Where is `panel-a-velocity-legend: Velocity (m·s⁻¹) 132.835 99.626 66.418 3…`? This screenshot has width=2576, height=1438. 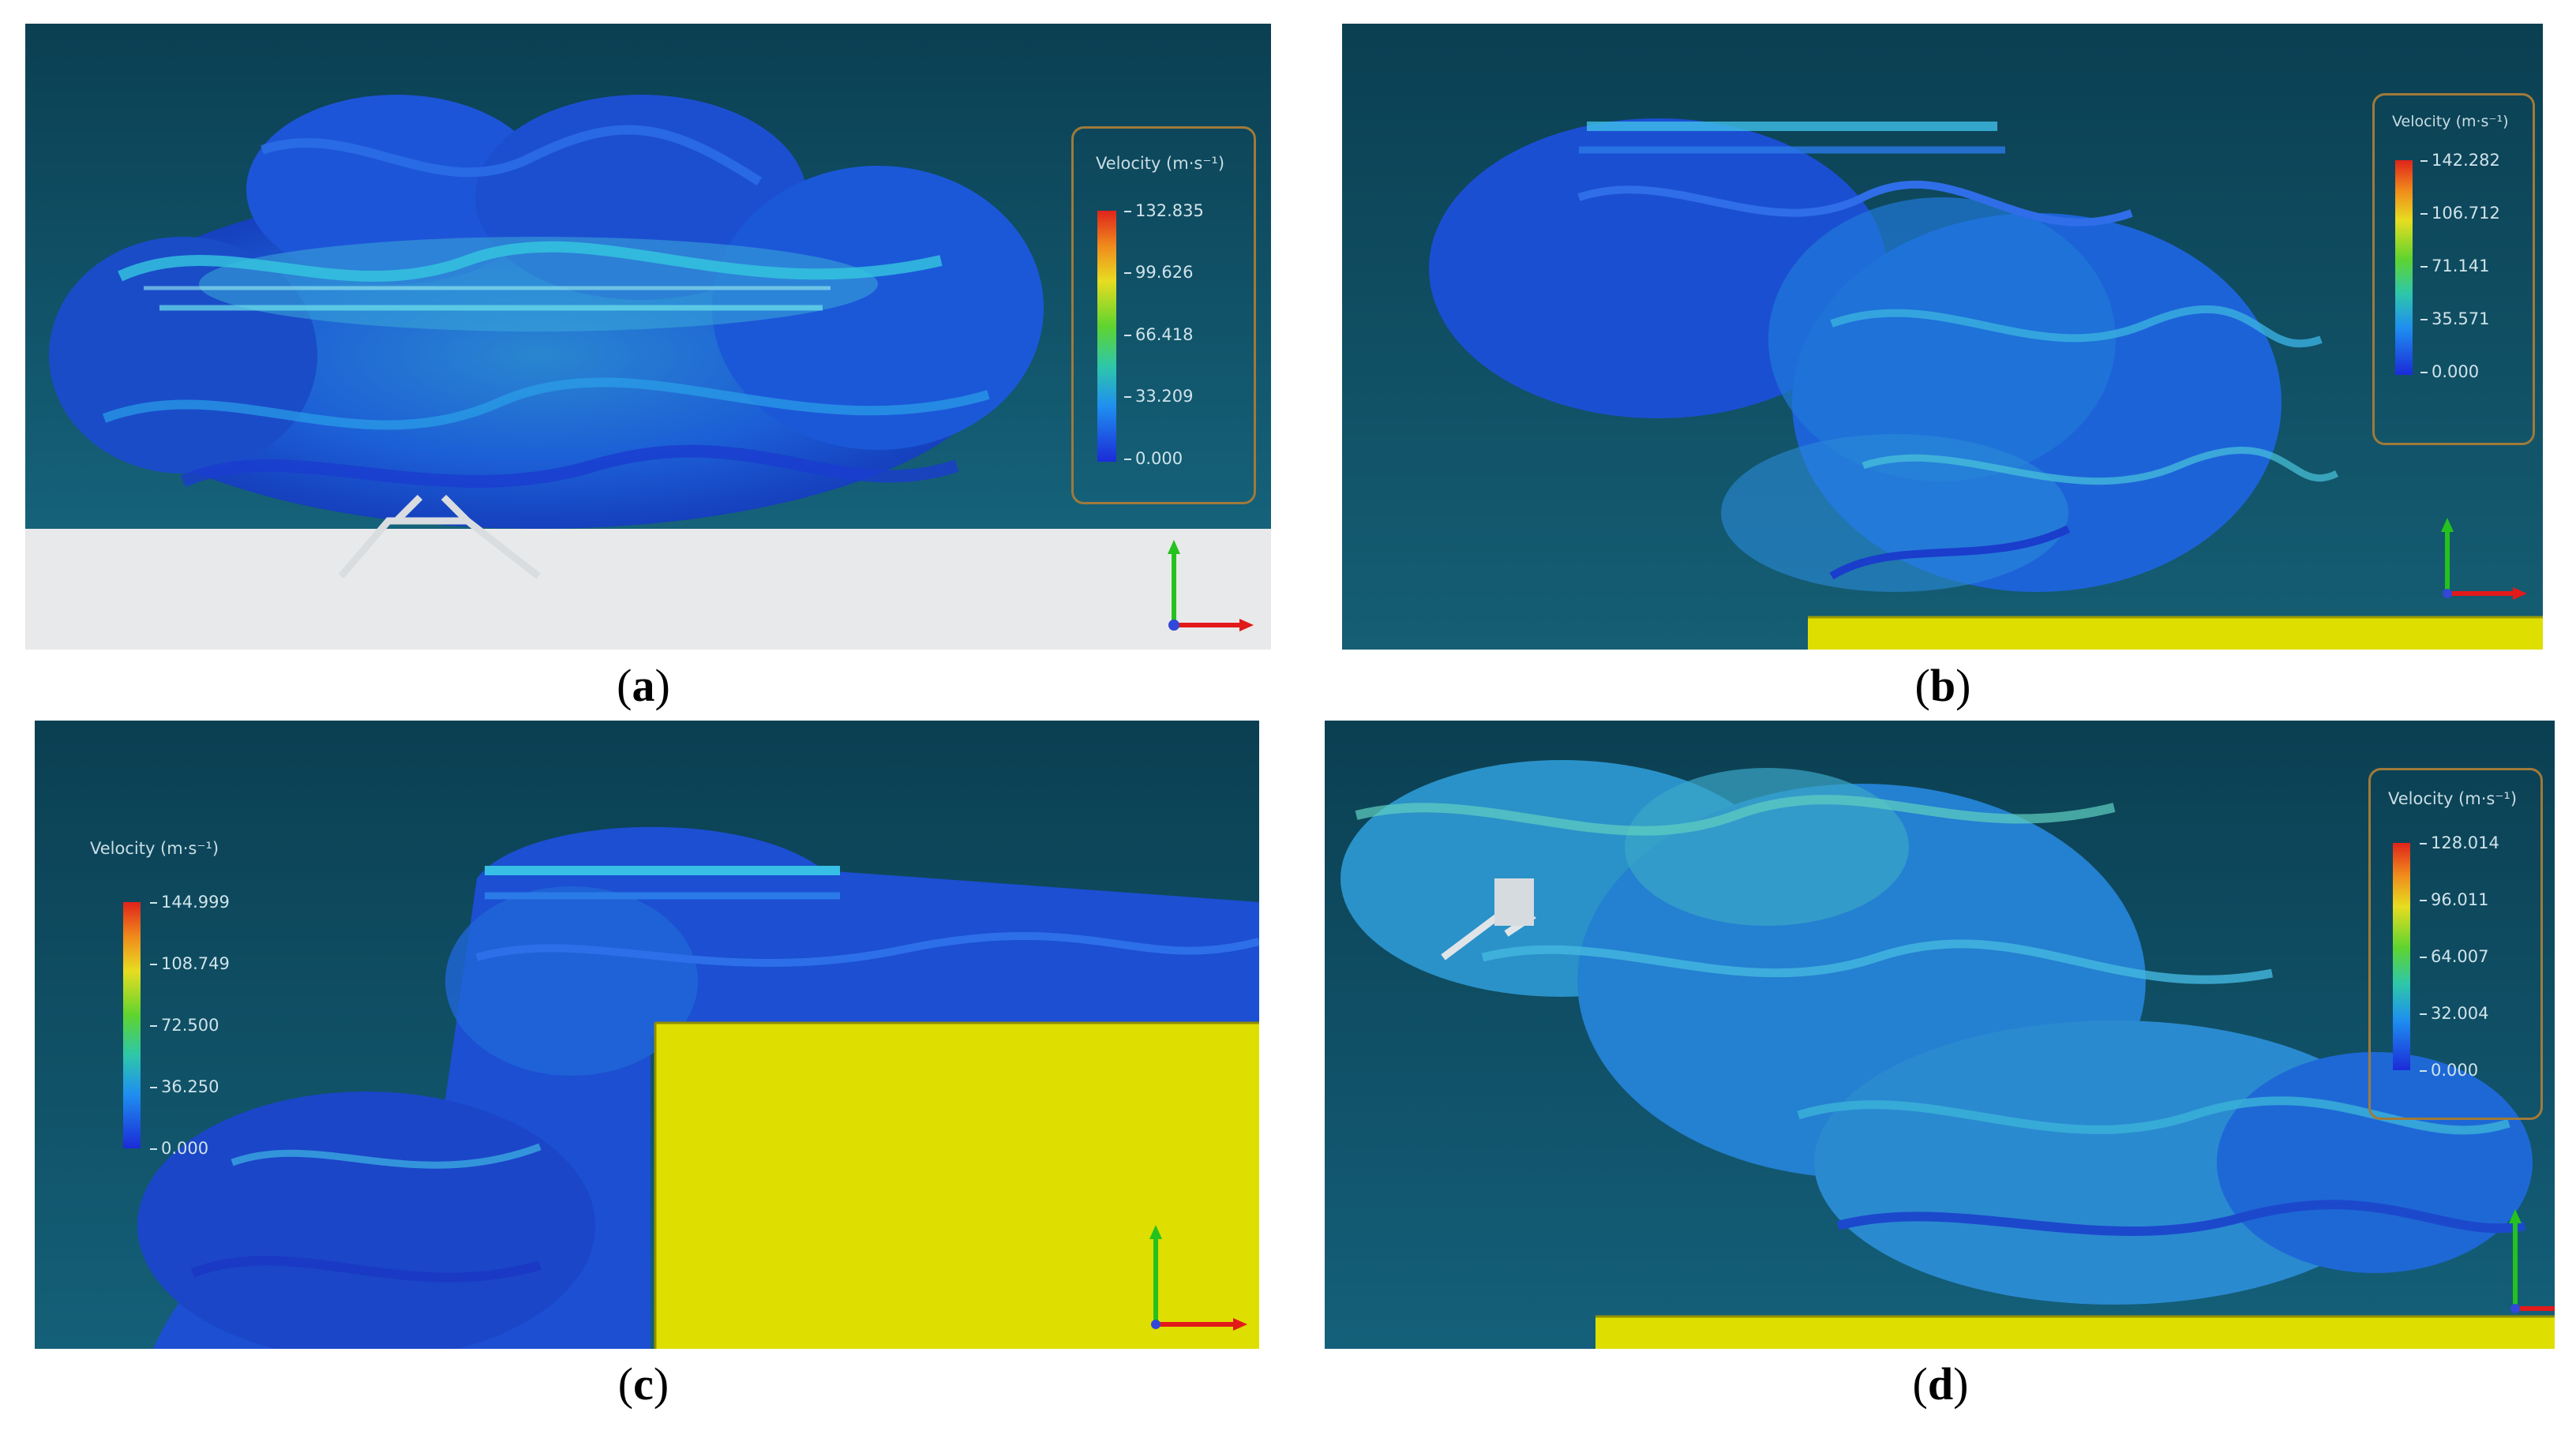
panel-a-velocity-legend: Velocity (m·s⁻¹) 132.835 99.626 66.418 3… is located at coordinates (1163, 315).